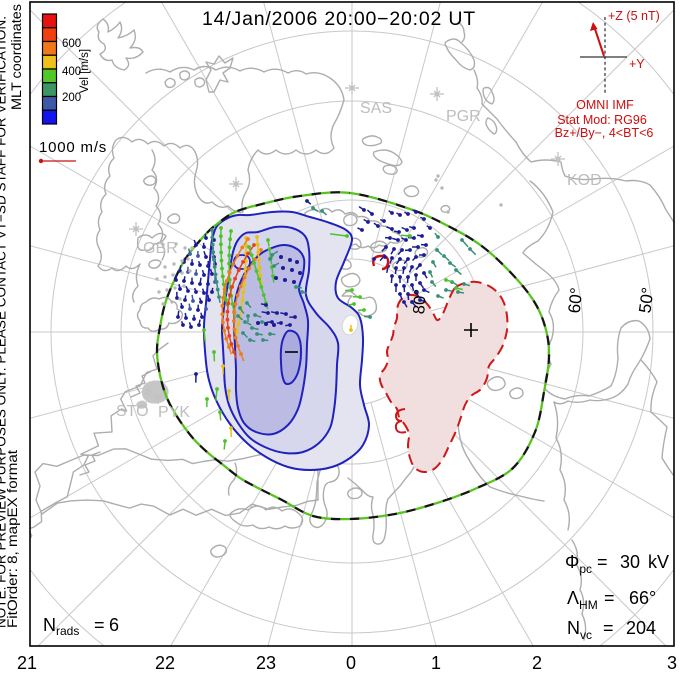 This screenshot has width=680, height=679. What do you see at coordinates (537, 663) in the screenshot?
I see `svg-text: 2` at bounding box center [537, 663].